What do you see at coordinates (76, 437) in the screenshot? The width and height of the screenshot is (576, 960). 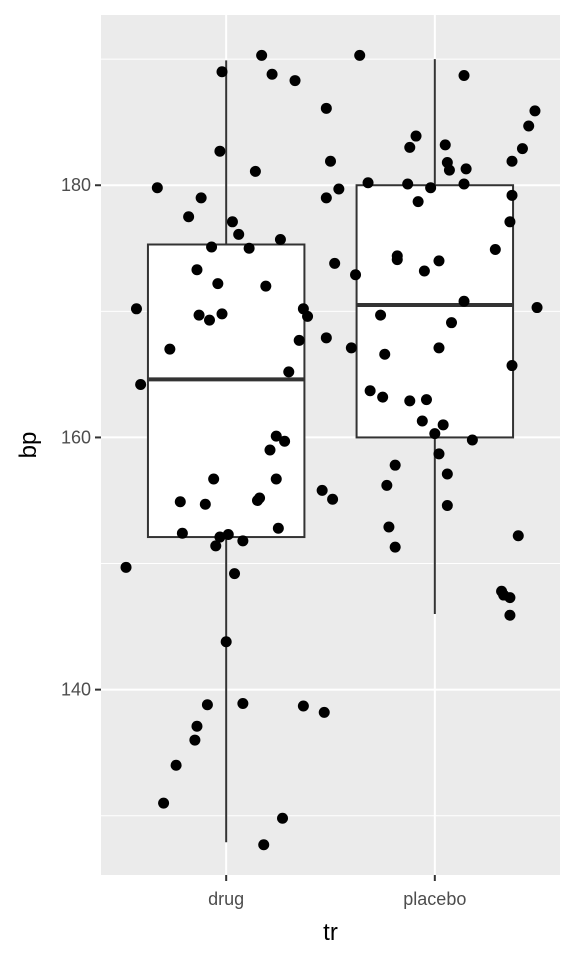 I see `y-tick-label-160: 160` at bounding box center [76, 437].